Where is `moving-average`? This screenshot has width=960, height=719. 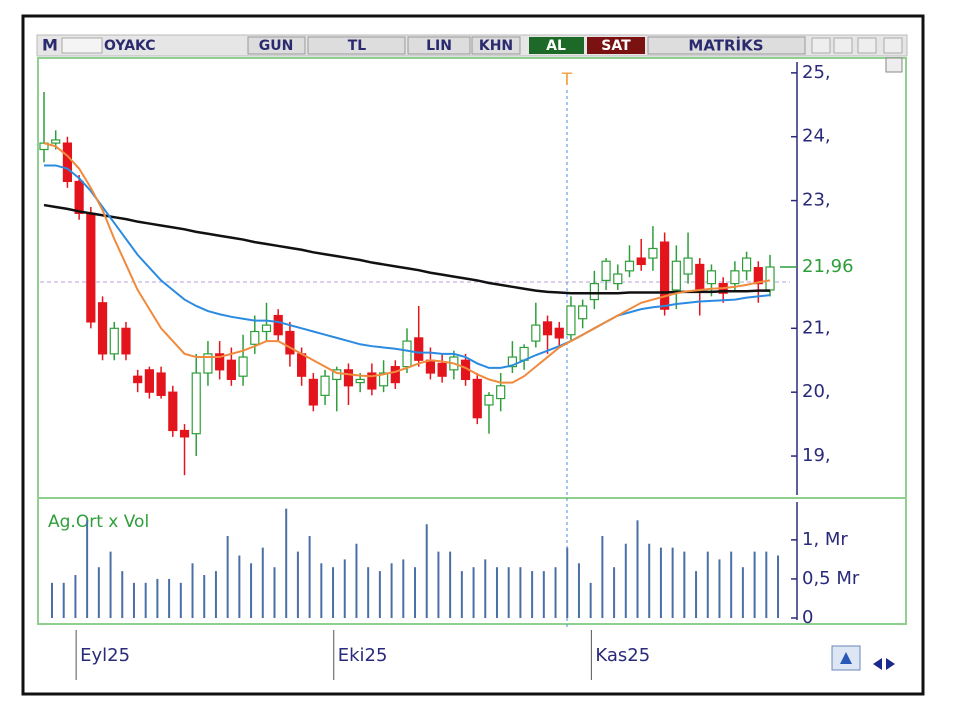 moving-average is located at coordinates (407, 249).